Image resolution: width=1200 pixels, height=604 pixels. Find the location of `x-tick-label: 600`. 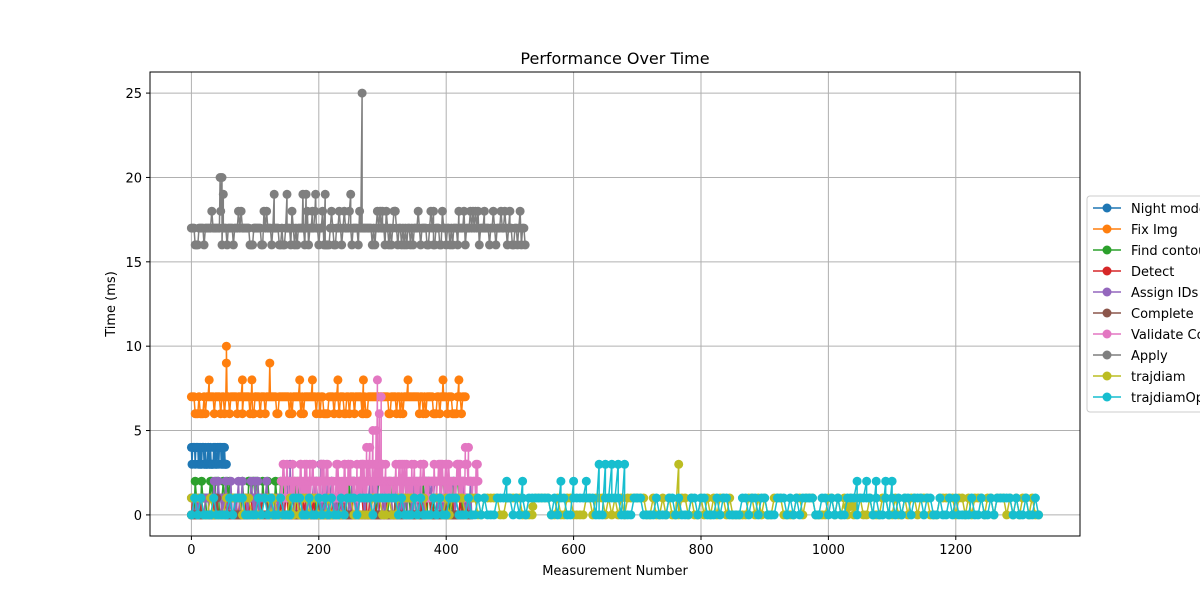

x-tick-label: 600 is located at coordinates (573, 550).